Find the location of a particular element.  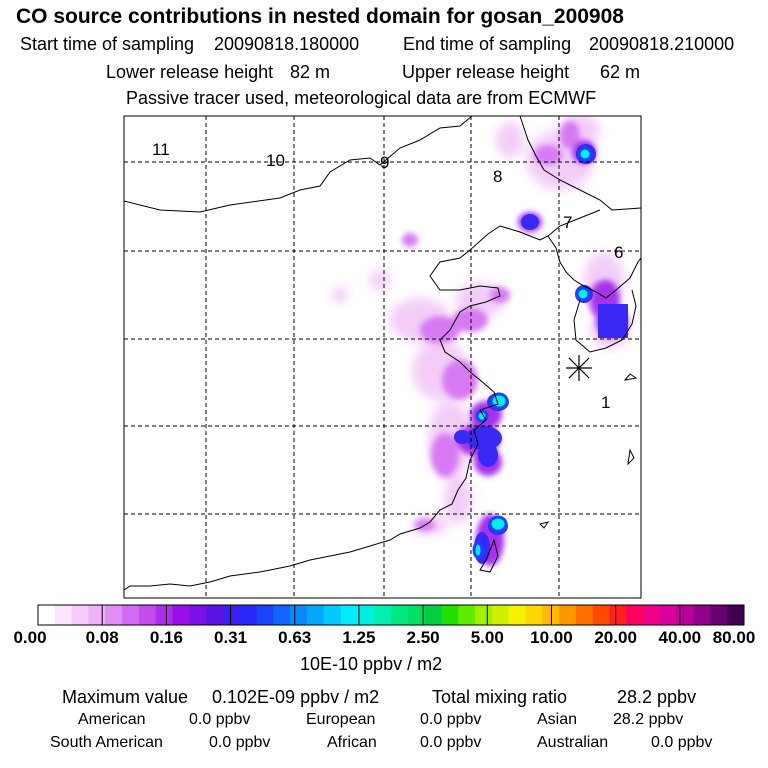

colorbar-frame is located at coordinates (391, 615).